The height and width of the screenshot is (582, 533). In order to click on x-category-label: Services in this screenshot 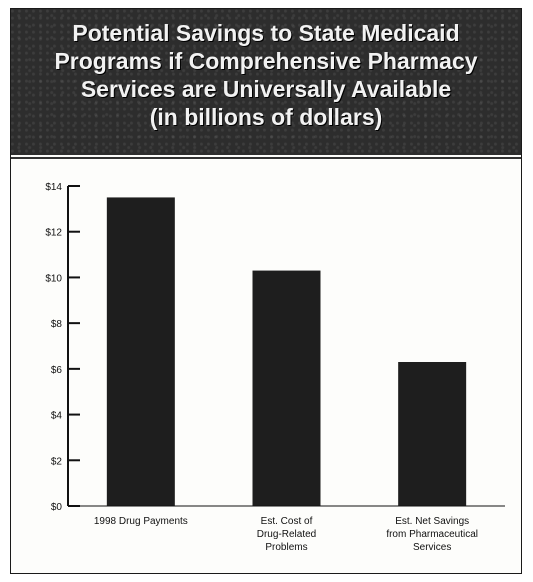, I will do `click(432, 547)`.